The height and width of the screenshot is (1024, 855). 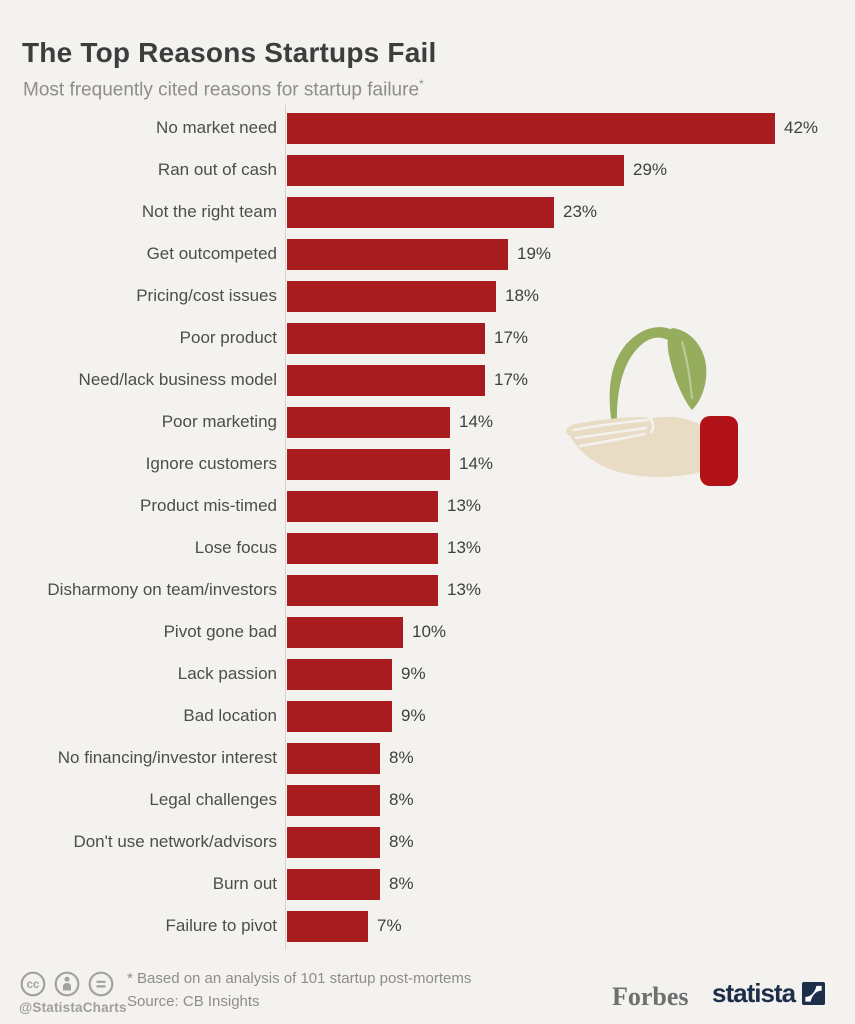 I want to click on chart-row: No financing/investor interest 8%, so click(x=427, y=758).